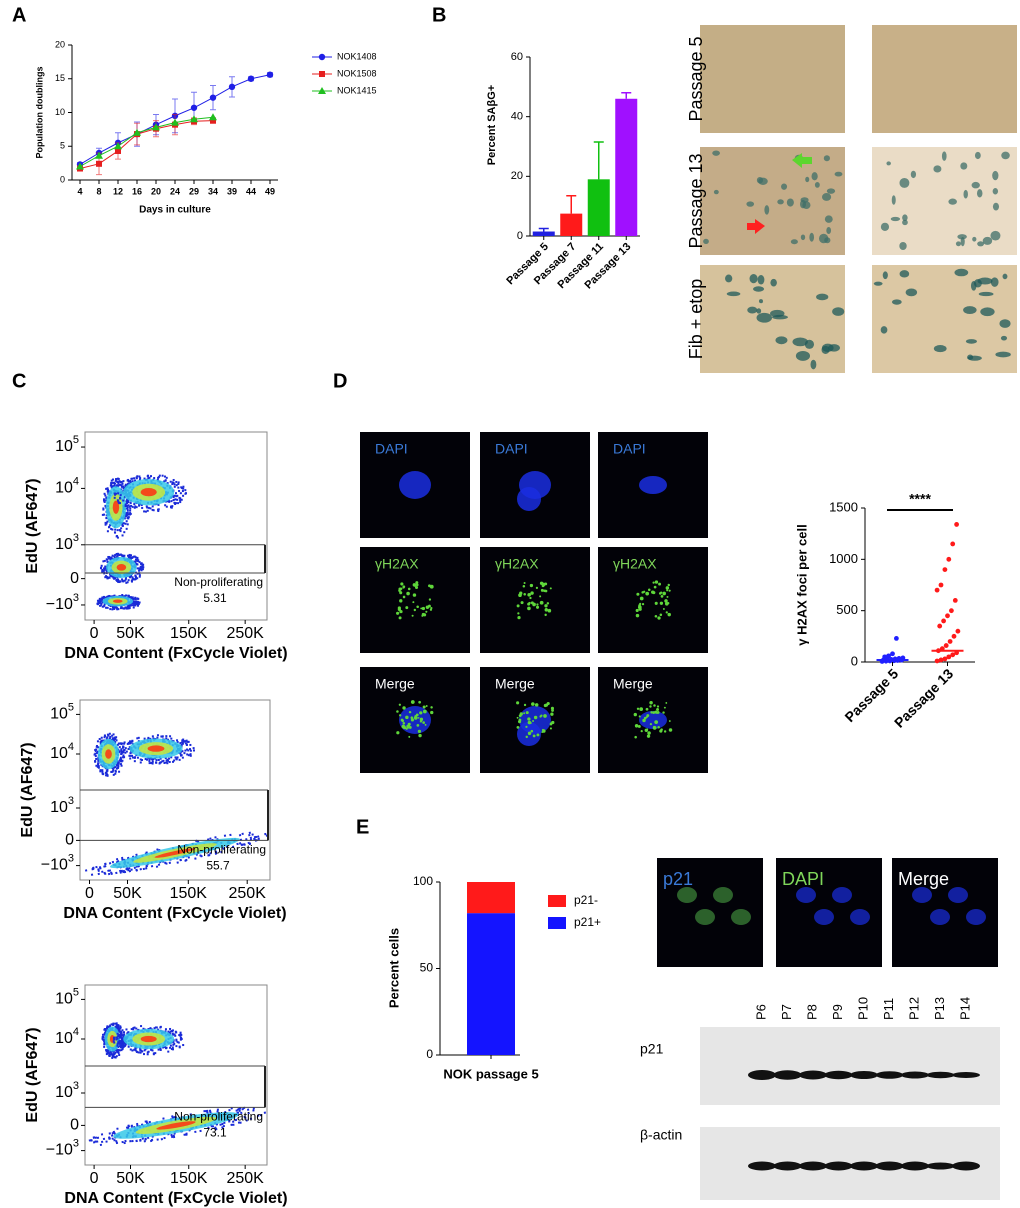  What do you see at coordinates (19, 15) in the screenshot?
I see `panel-label: A` at bounding box center [19, 15].